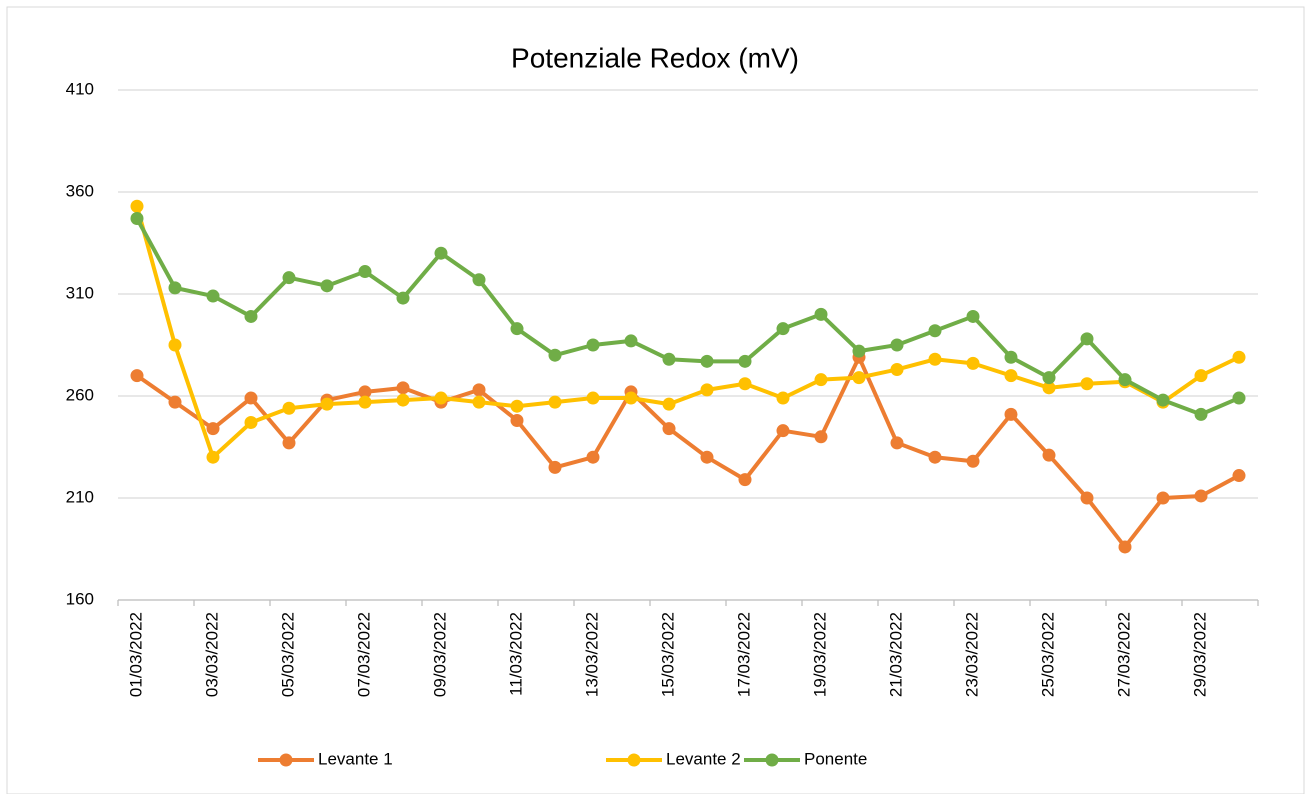 Image resolution: width=1311 pixels, height=799 pixels. Describe the element at coordinates (743, 654) in the screenshot. I see `x-tick-label: 17/03/2022` at that location.